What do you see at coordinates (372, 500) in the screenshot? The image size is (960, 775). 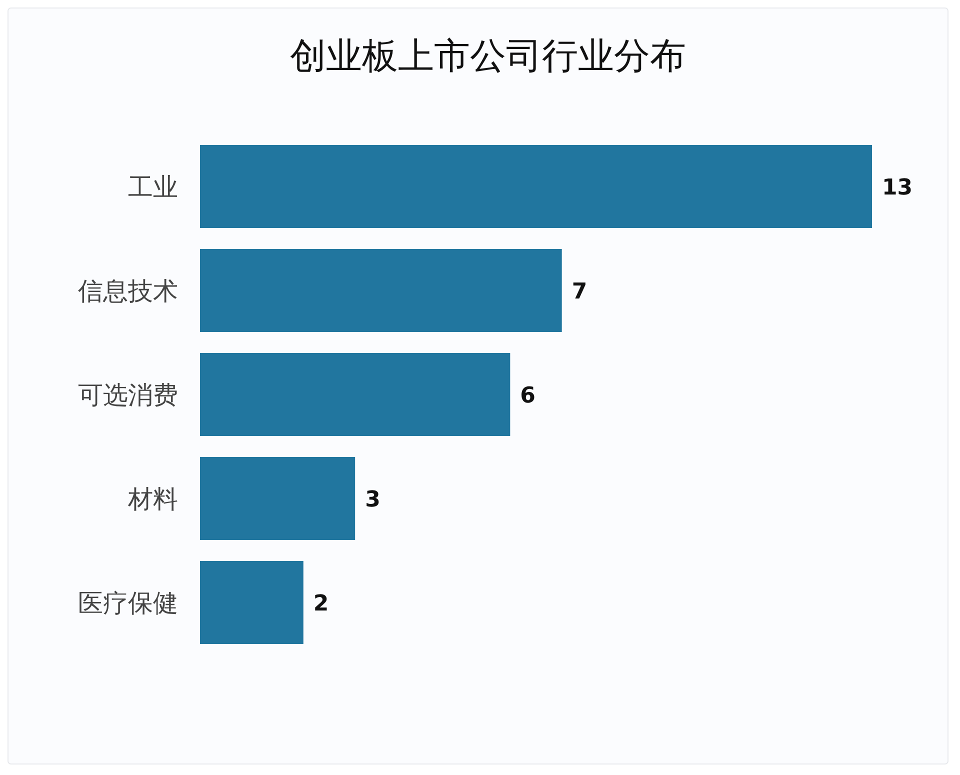 I see `data-label: 3` at bounding box center [372, 500].